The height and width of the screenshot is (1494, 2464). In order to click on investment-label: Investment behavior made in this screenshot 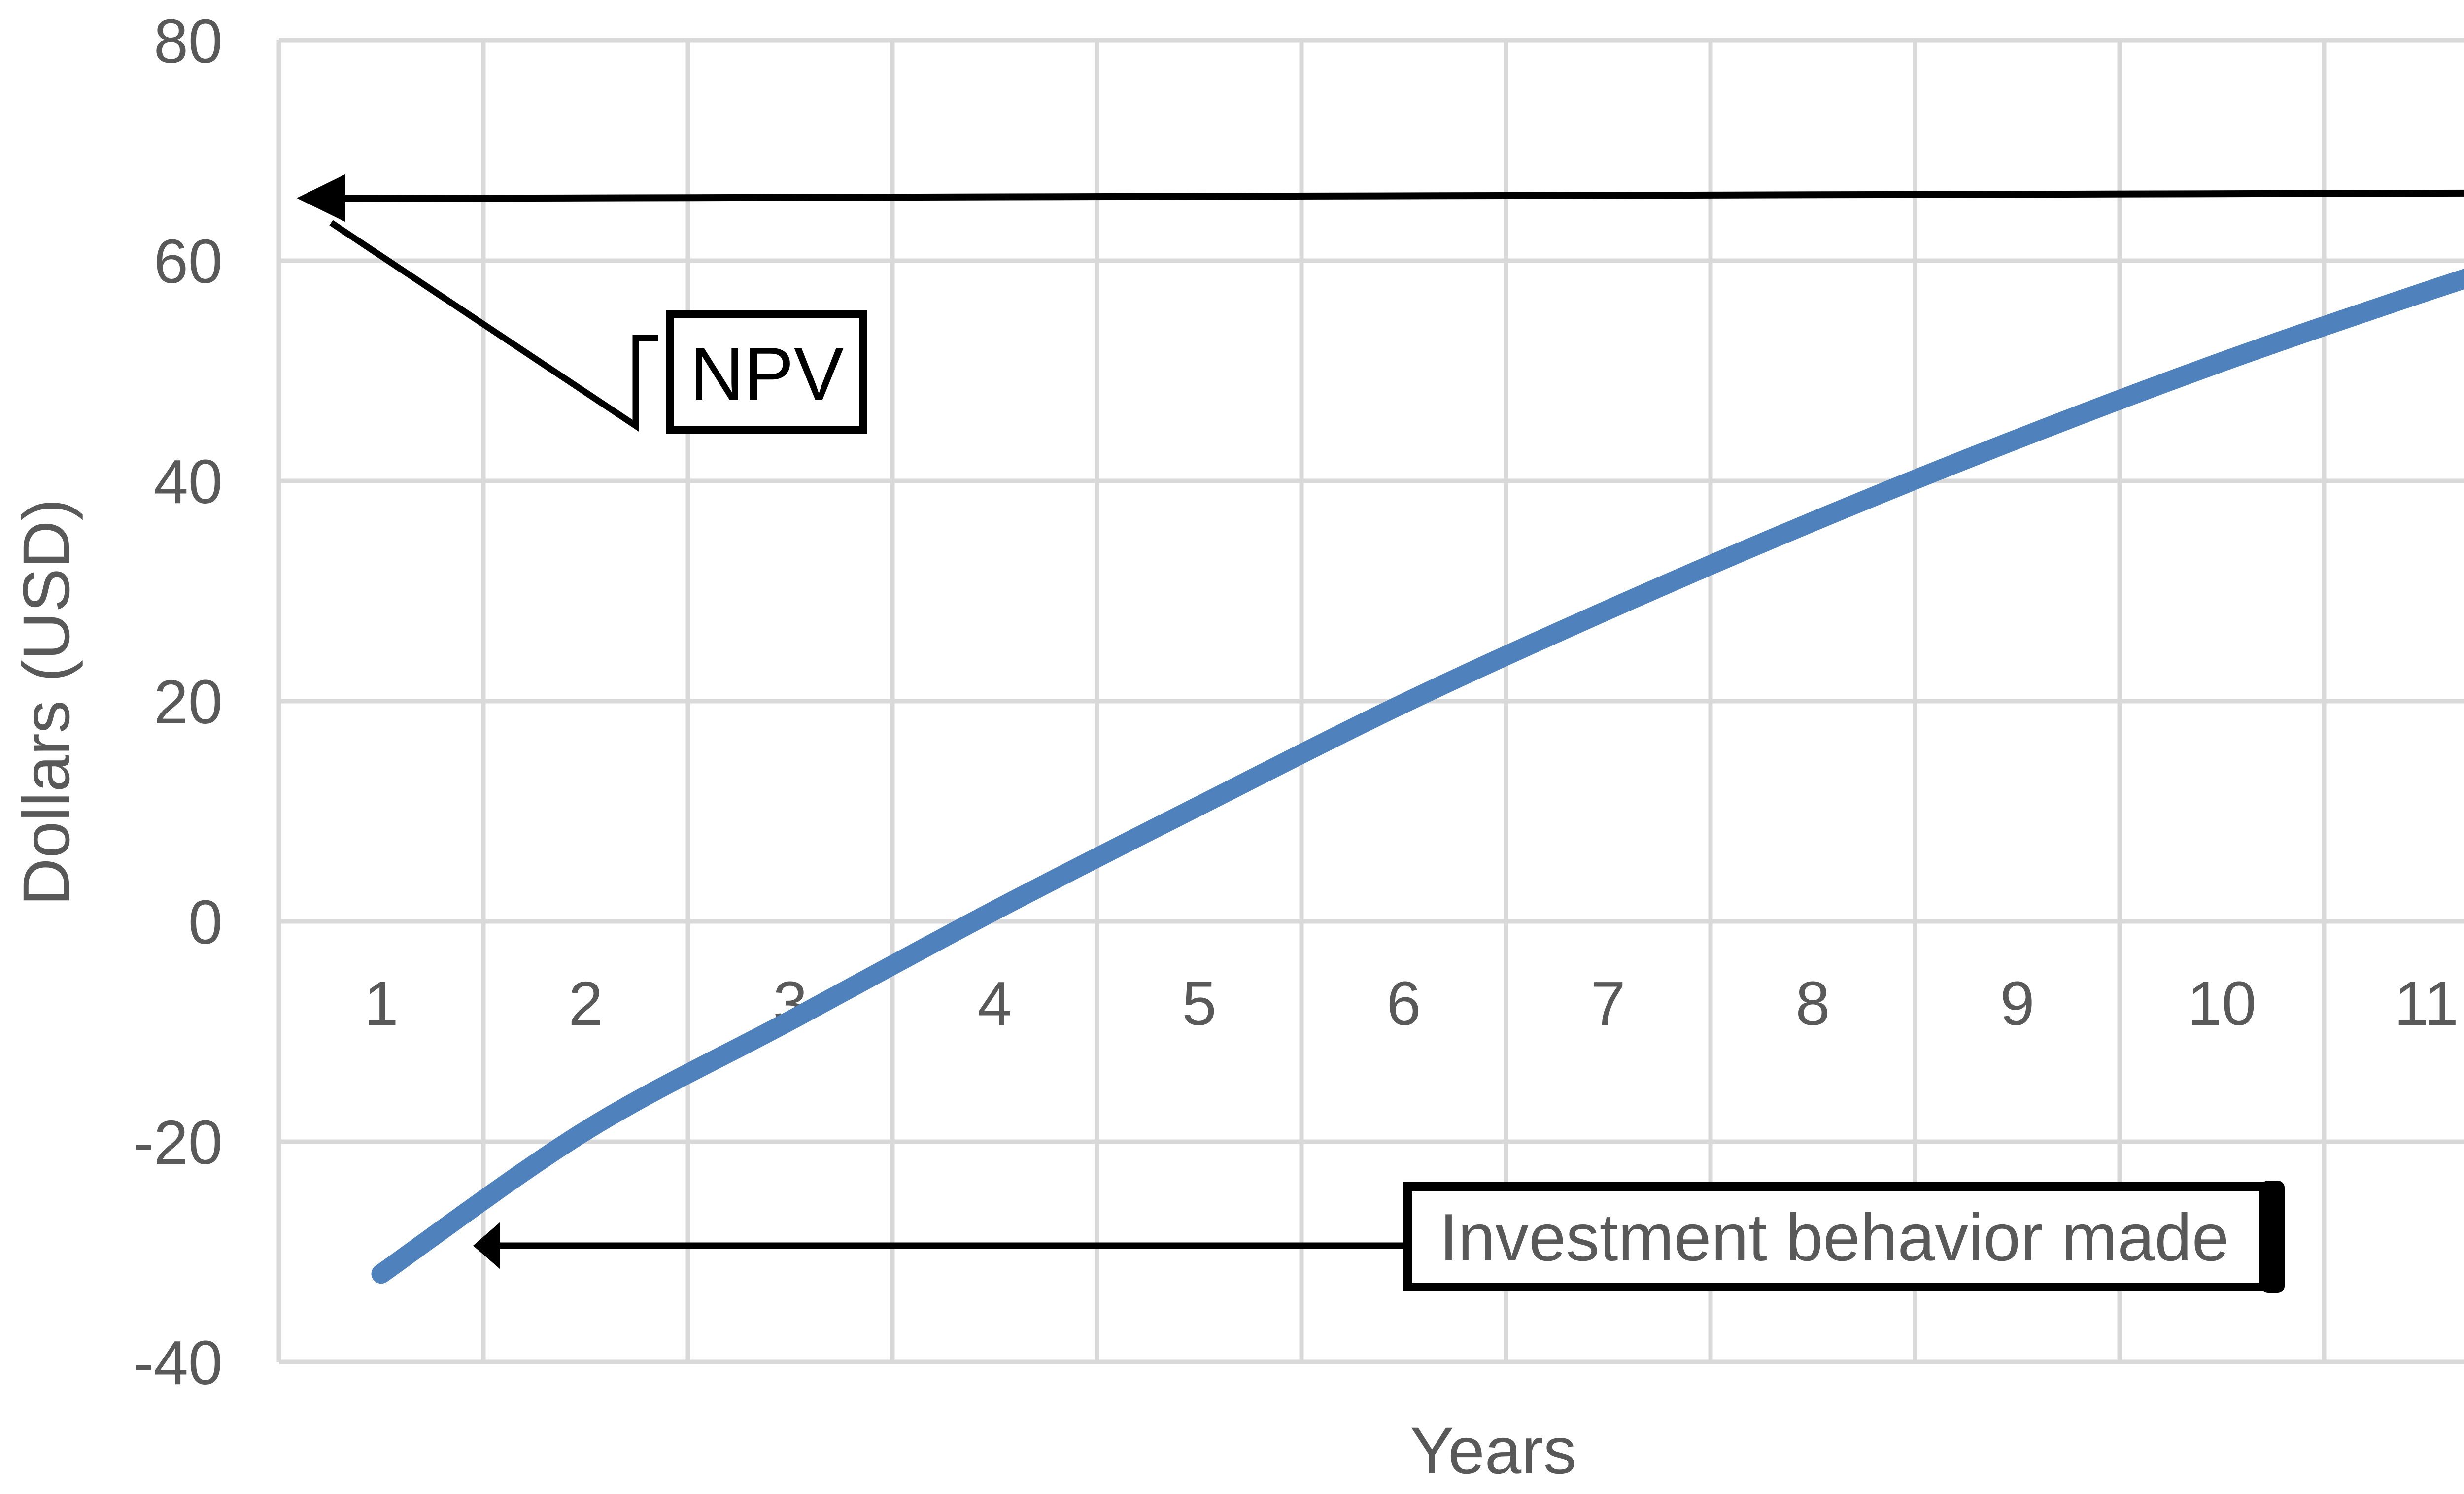, I will do `click(1834, 1237)`.